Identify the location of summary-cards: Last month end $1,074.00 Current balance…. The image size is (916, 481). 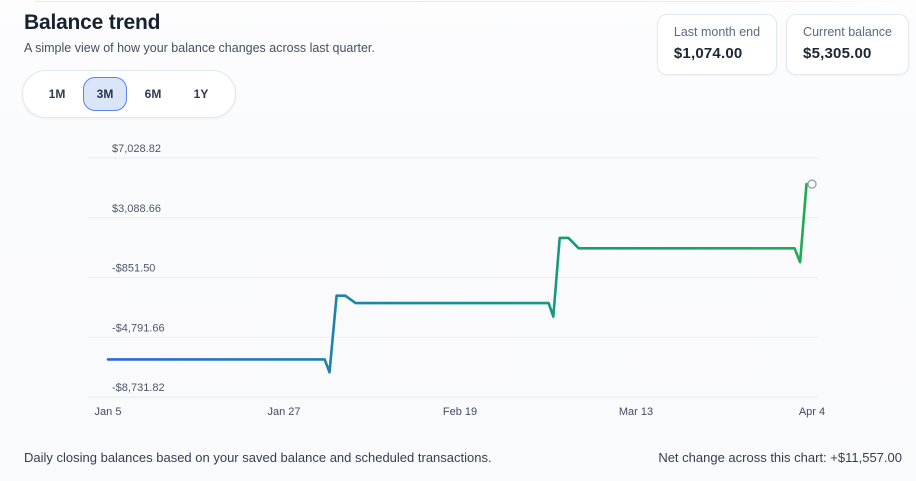
(782, 44).